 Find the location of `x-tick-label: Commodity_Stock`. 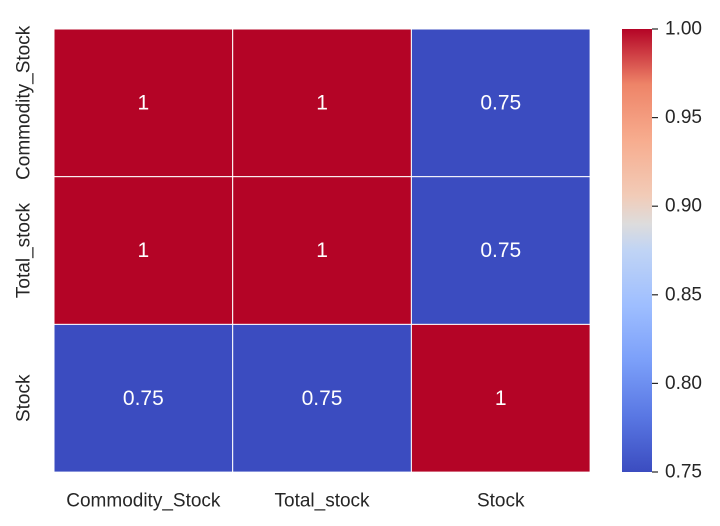

x-tick-label: Commodity_Stock is located at coordinates (143, 501).